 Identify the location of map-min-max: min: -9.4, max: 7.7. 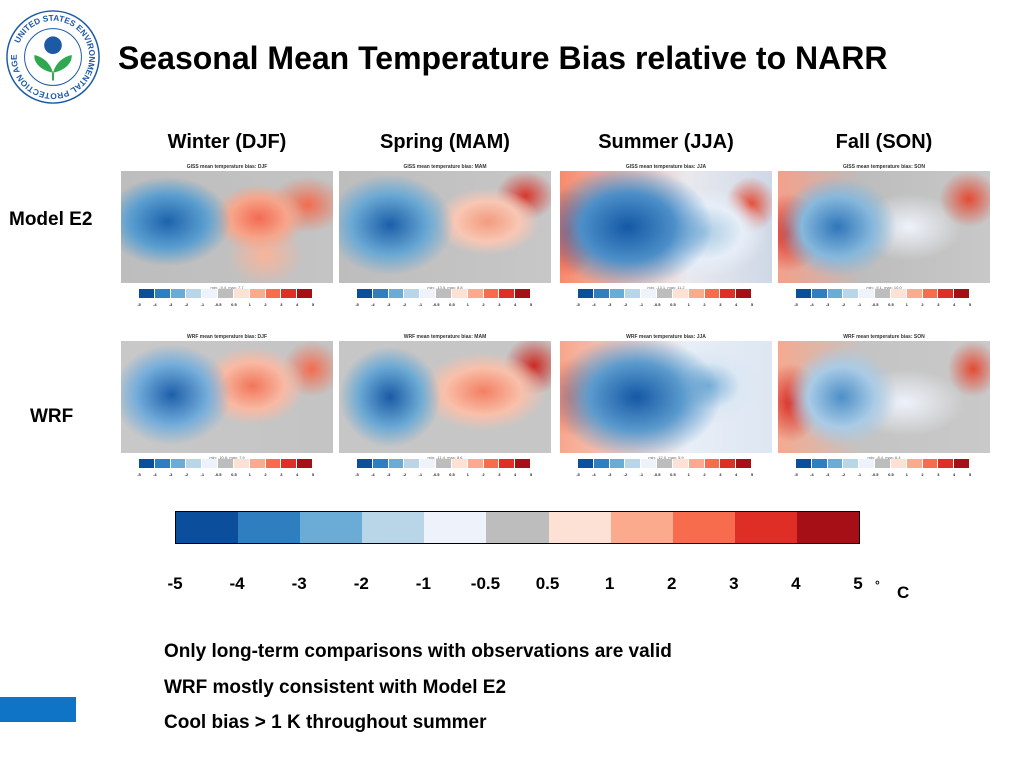
(227, 287).